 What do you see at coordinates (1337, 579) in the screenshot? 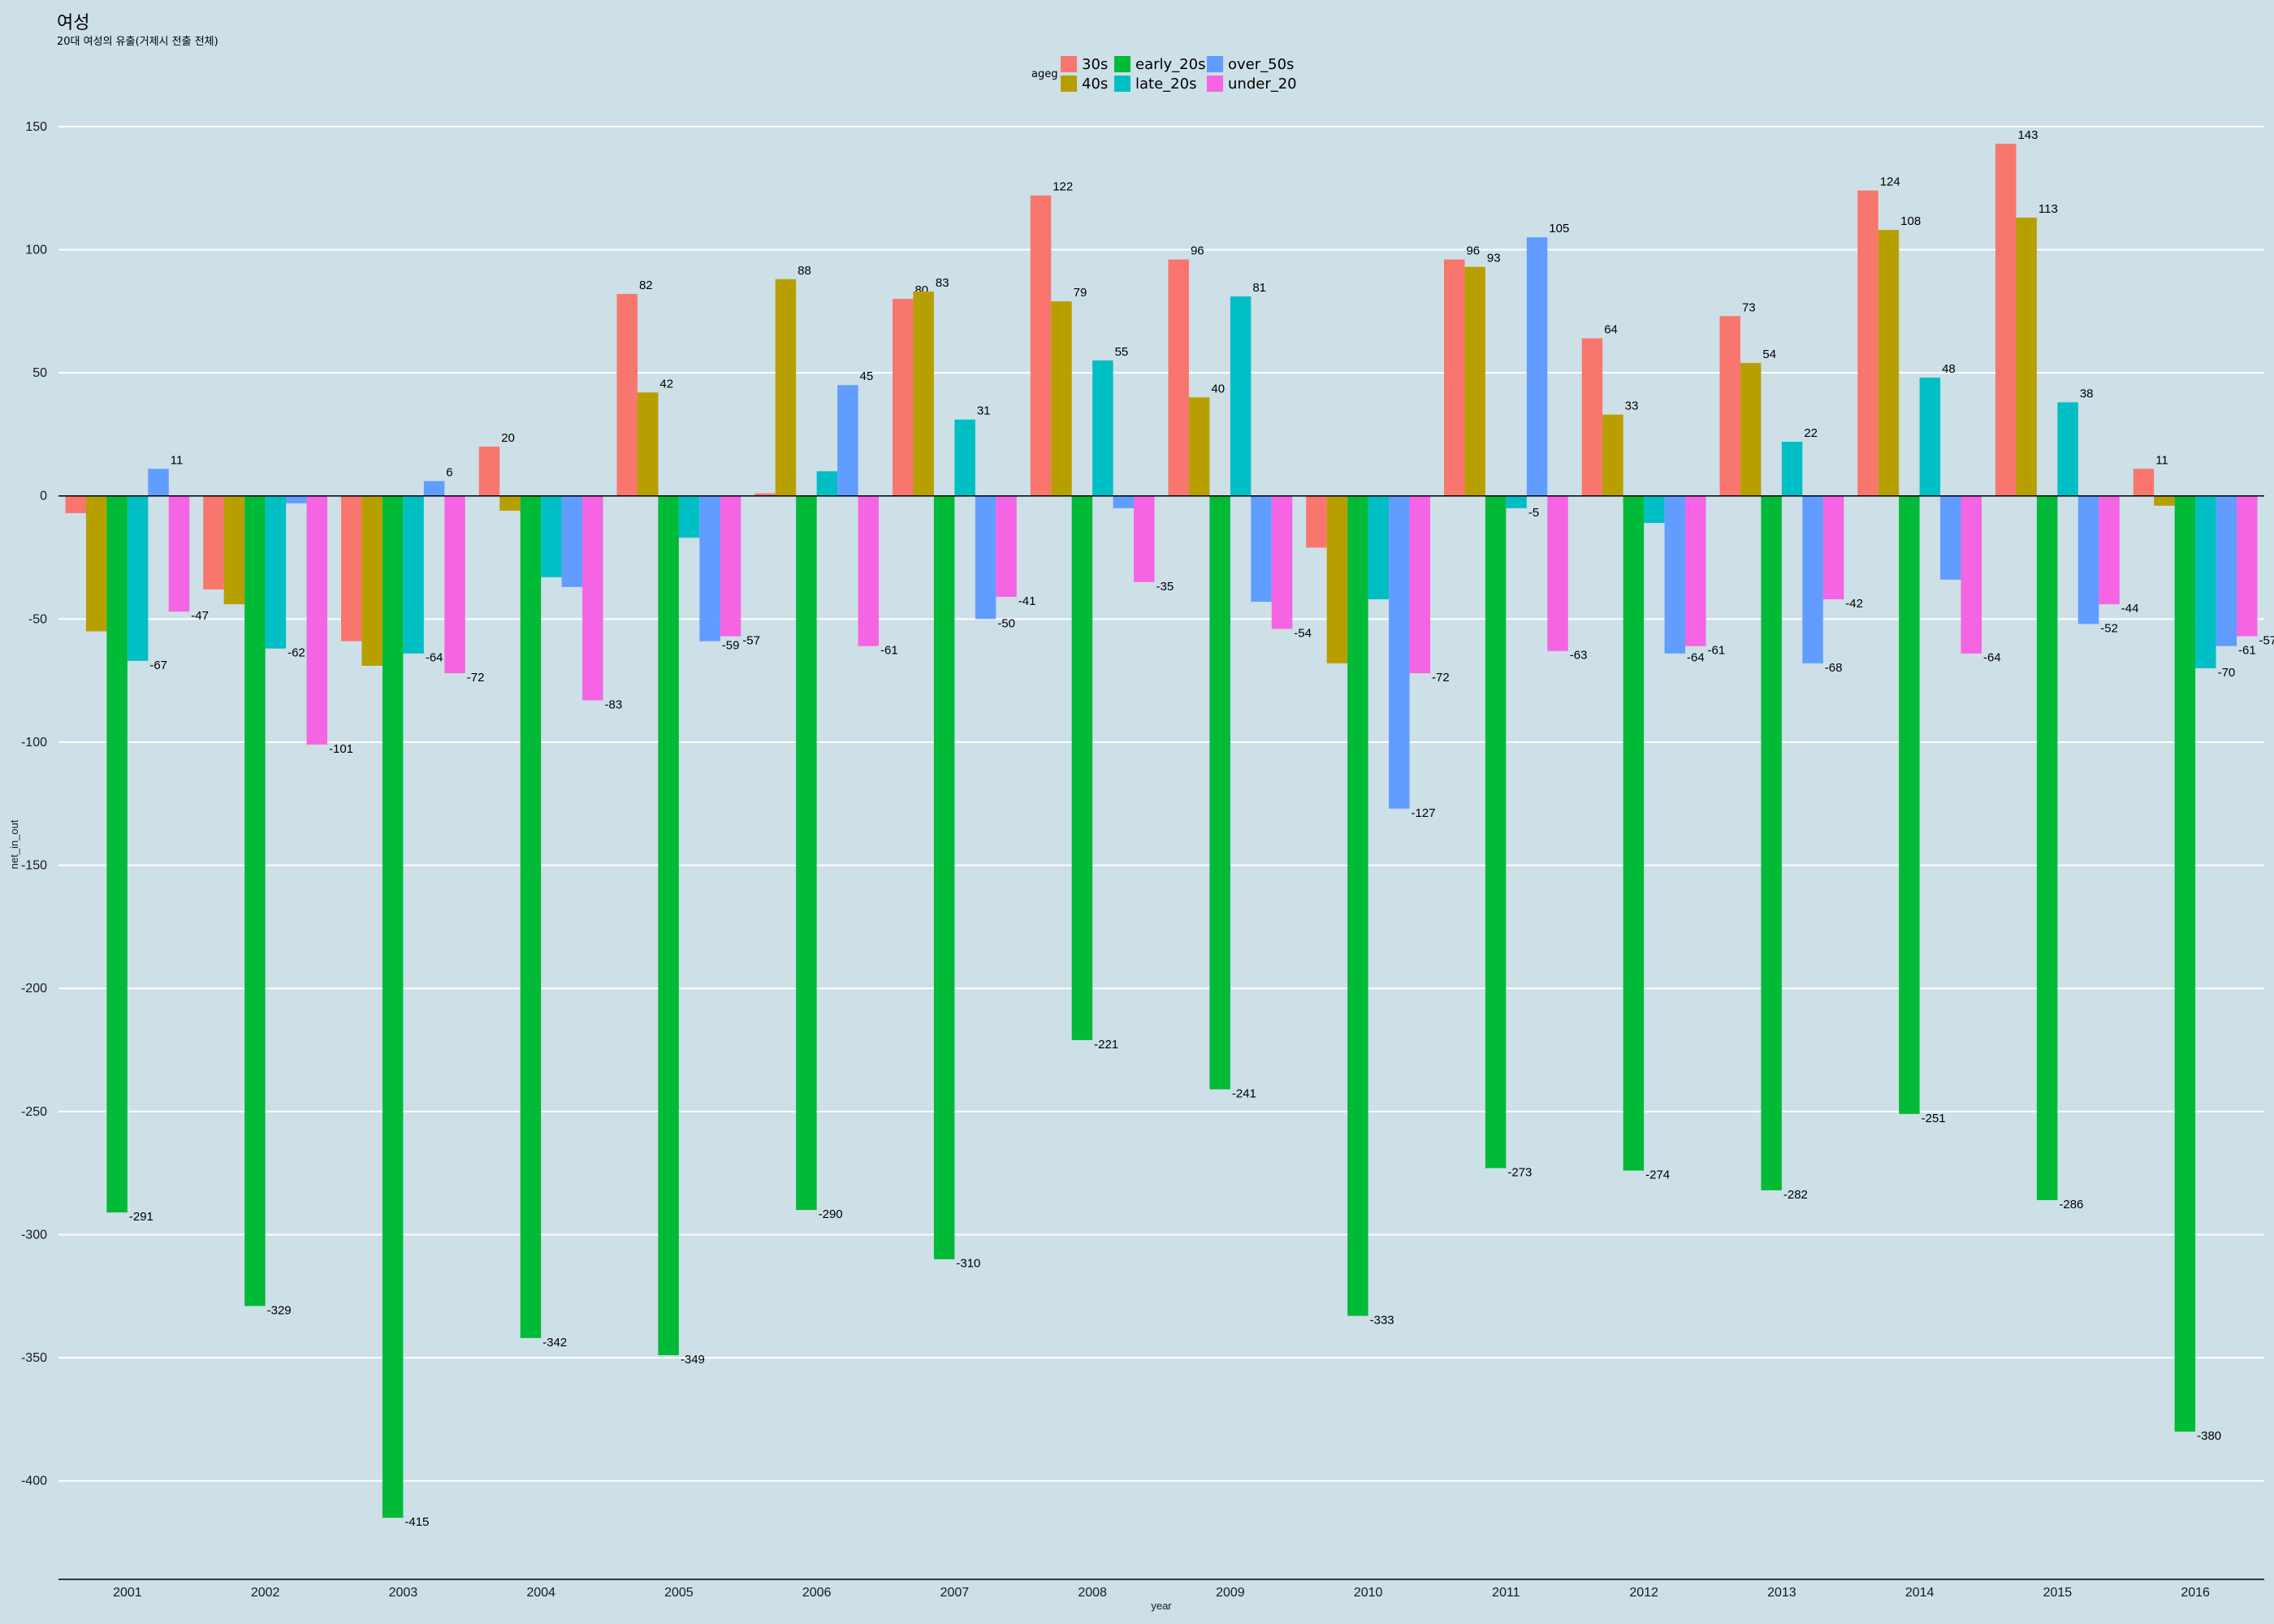
I see `bar-40s-2010` at bounding box center [1337, 579].